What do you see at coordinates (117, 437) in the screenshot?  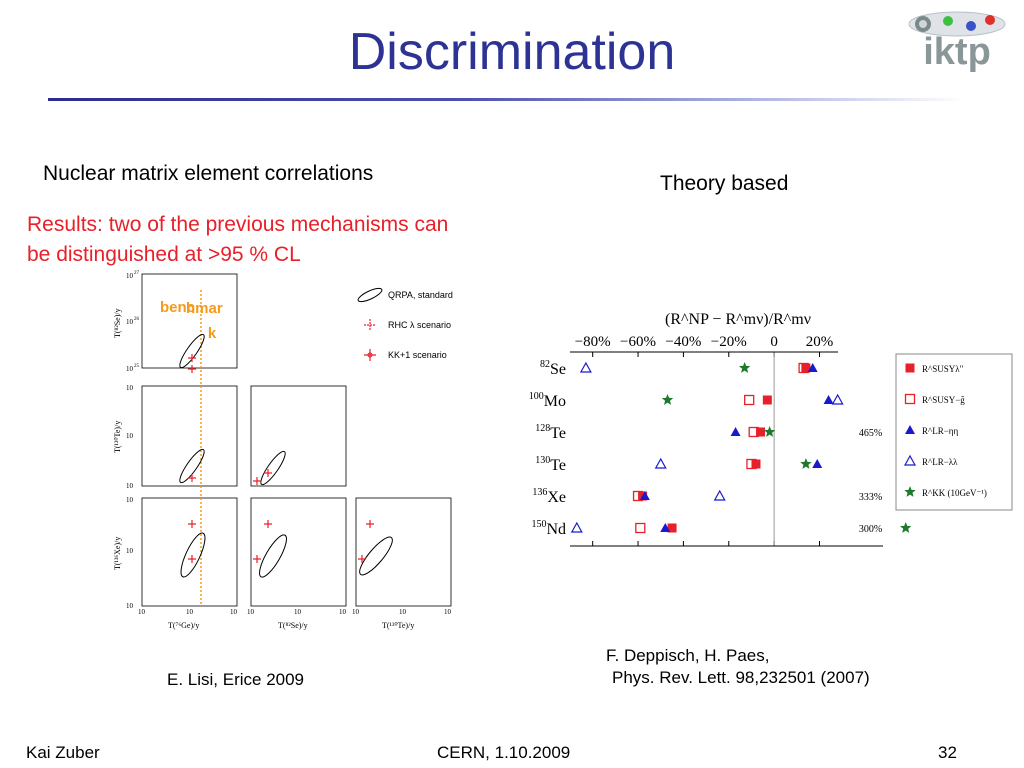 I see `ylabel-te: T(¹³⁰Te)/y` at bounding box center [117, 437].